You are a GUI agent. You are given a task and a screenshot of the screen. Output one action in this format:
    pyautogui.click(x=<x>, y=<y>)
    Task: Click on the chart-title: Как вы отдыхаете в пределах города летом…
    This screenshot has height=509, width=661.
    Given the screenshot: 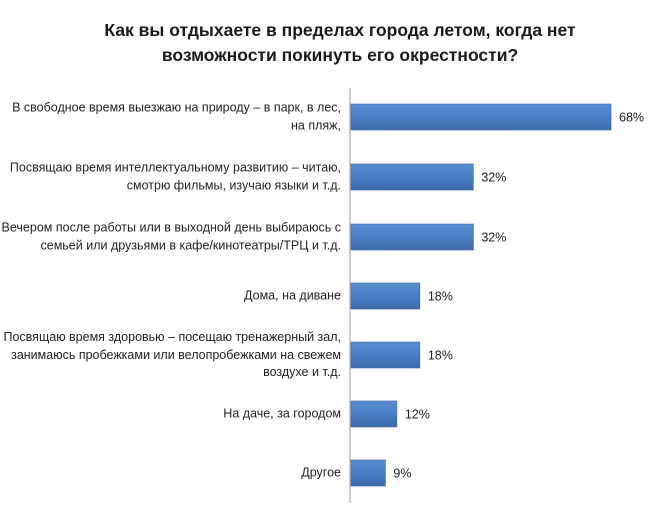 What is the action you would take?
    pyautogui.click(x=340, y=42)
    